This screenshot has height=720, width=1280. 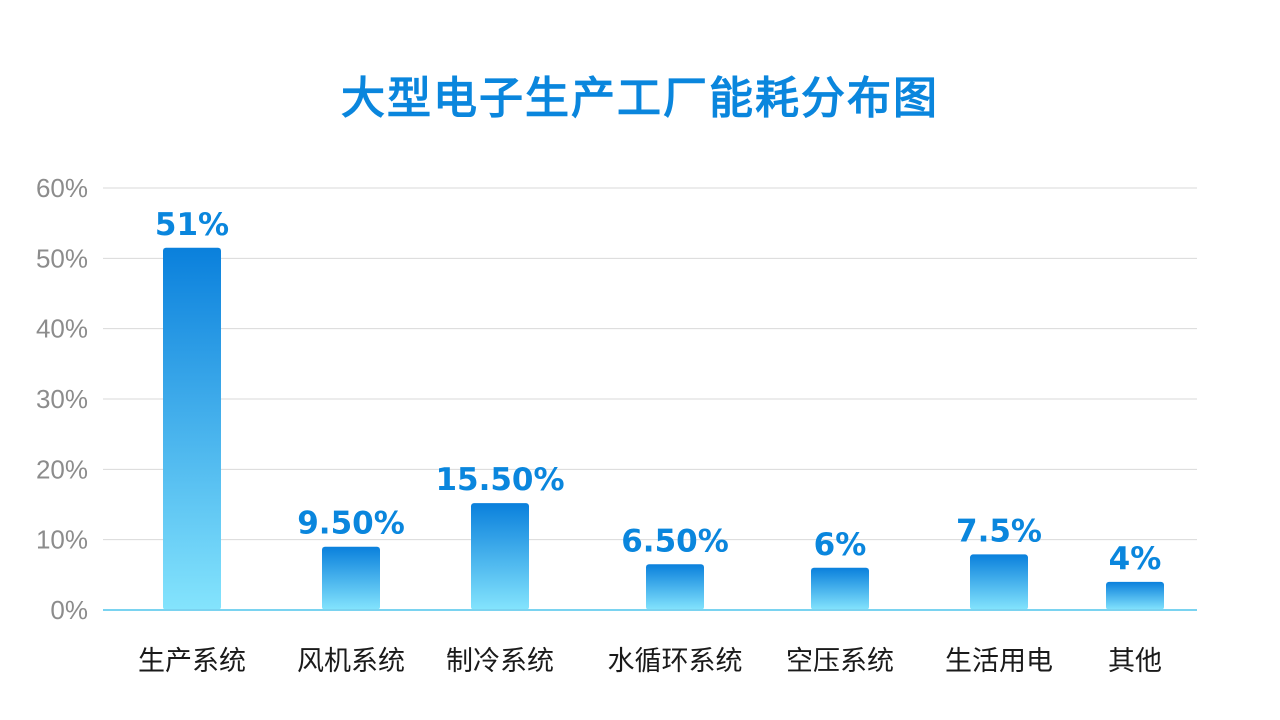 I want to click on data-label: 51%, so click(x=192, y=225).